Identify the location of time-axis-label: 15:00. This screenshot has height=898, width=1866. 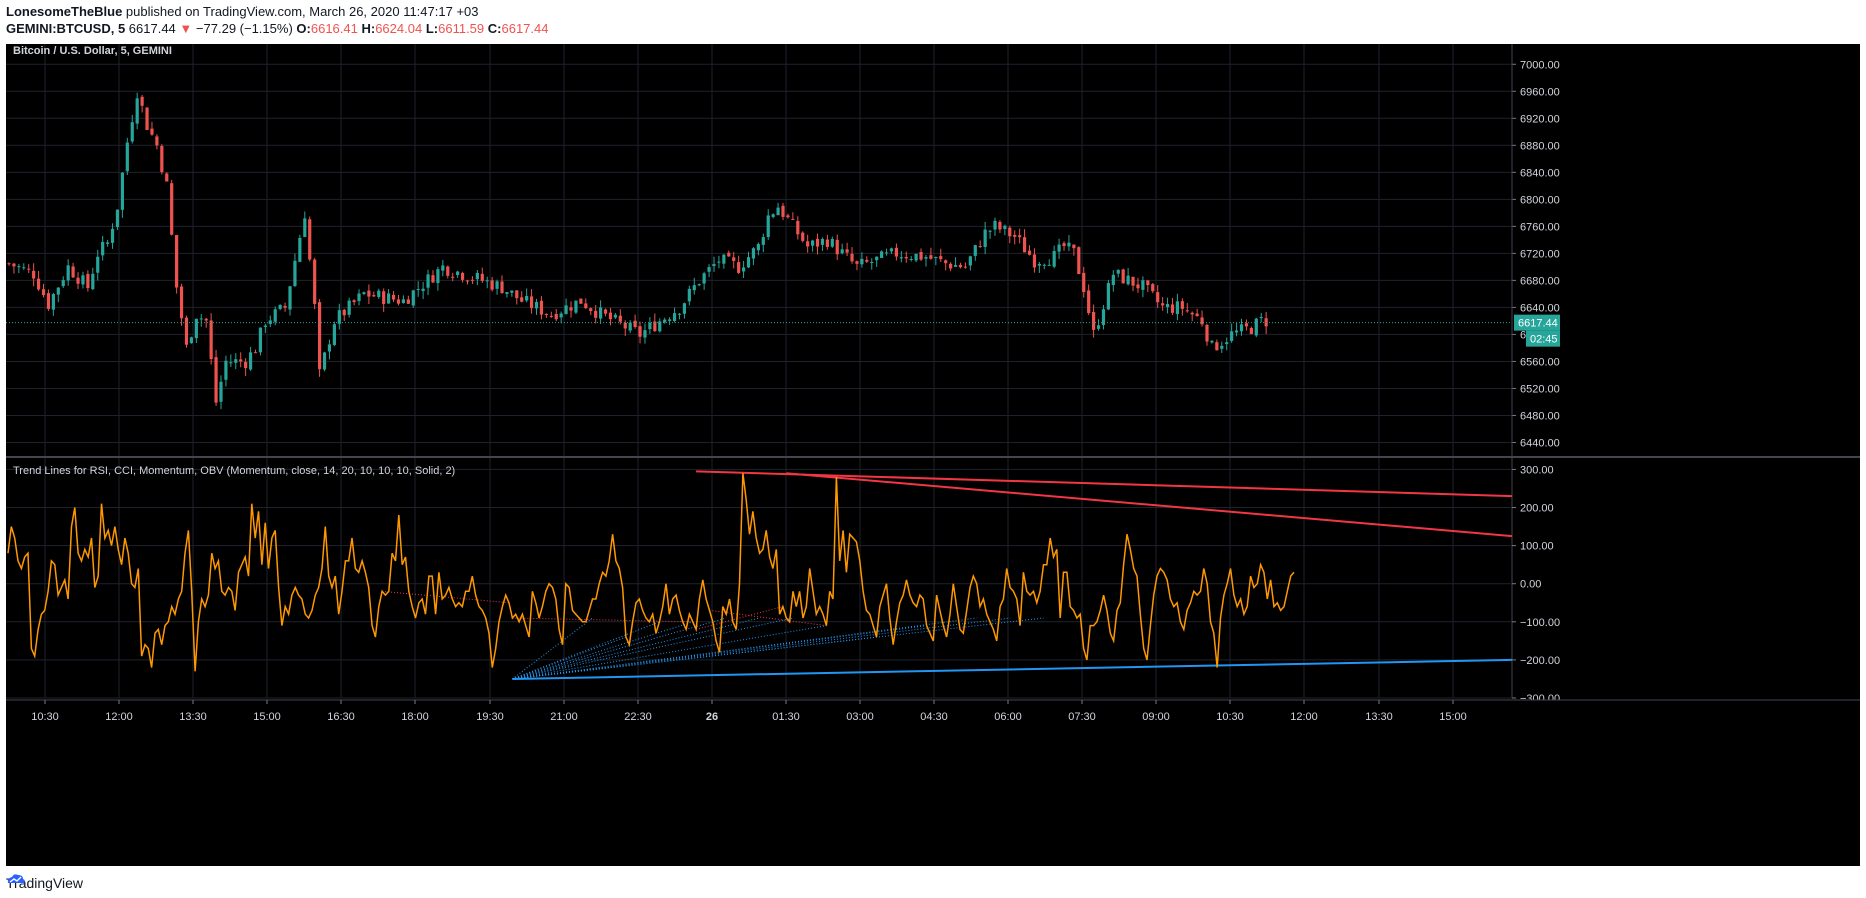
(1453, 717).